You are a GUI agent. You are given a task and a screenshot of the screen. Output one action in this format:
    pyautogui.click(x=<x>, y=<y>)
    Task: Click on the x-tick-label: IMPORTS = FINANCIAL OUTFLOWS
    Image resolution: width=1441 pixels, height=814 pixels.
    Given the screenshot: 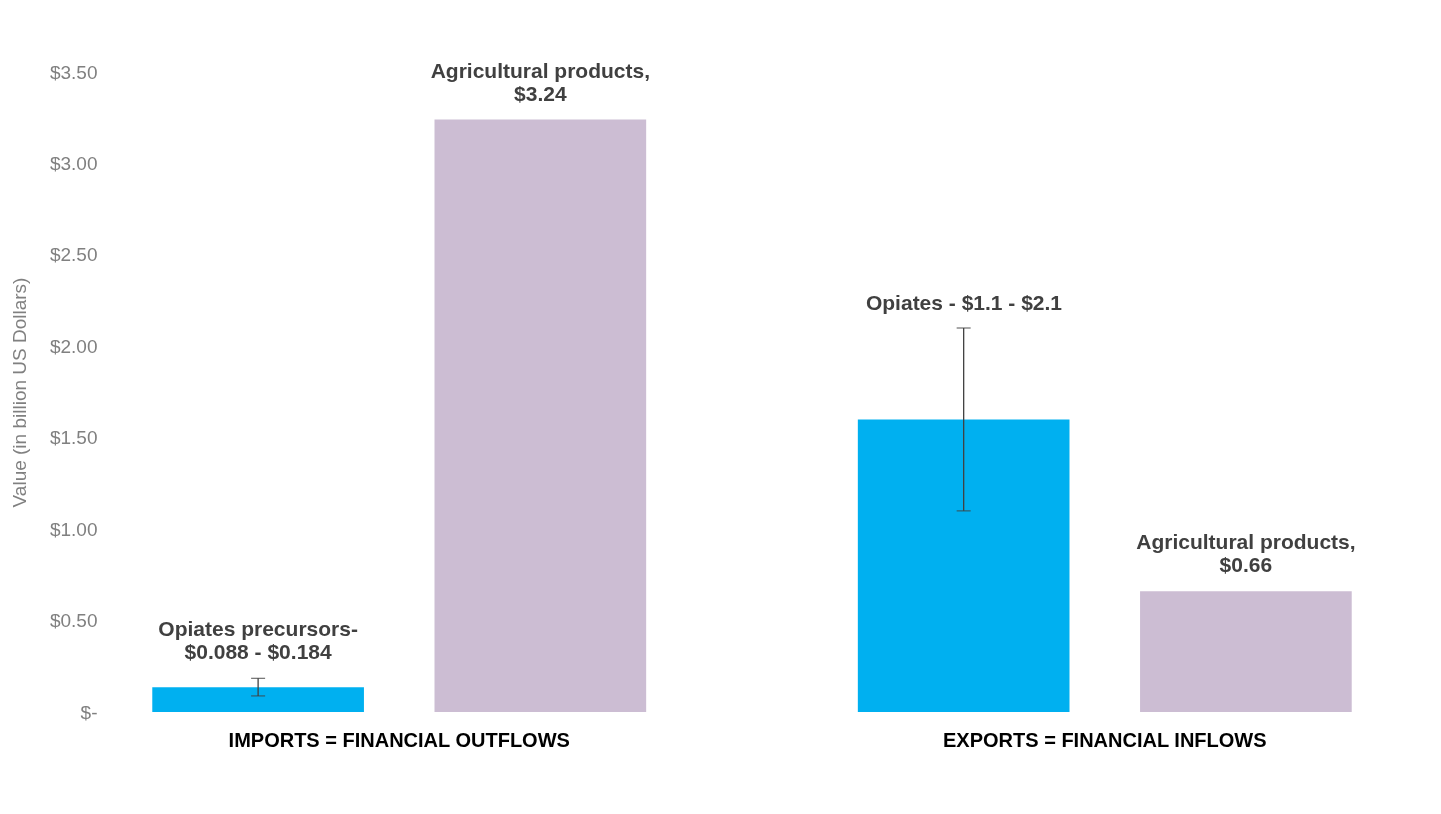 What is the action you would take?
    pyautogui.click(x=399, y=739)
    